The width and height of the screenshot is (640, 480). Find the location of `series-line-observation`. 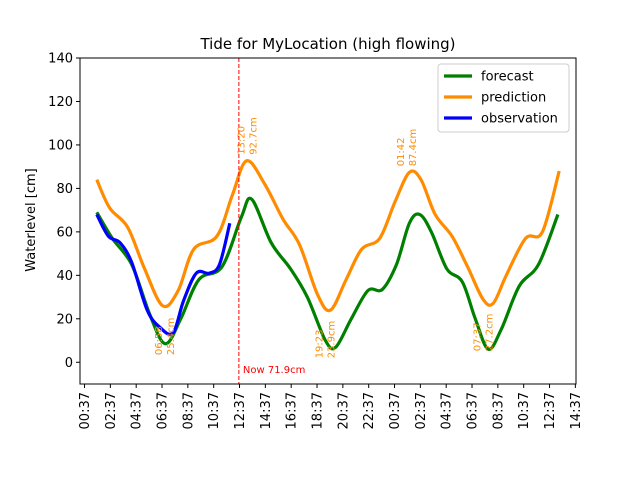

series-line-observation is located at coordinates (163, 275).